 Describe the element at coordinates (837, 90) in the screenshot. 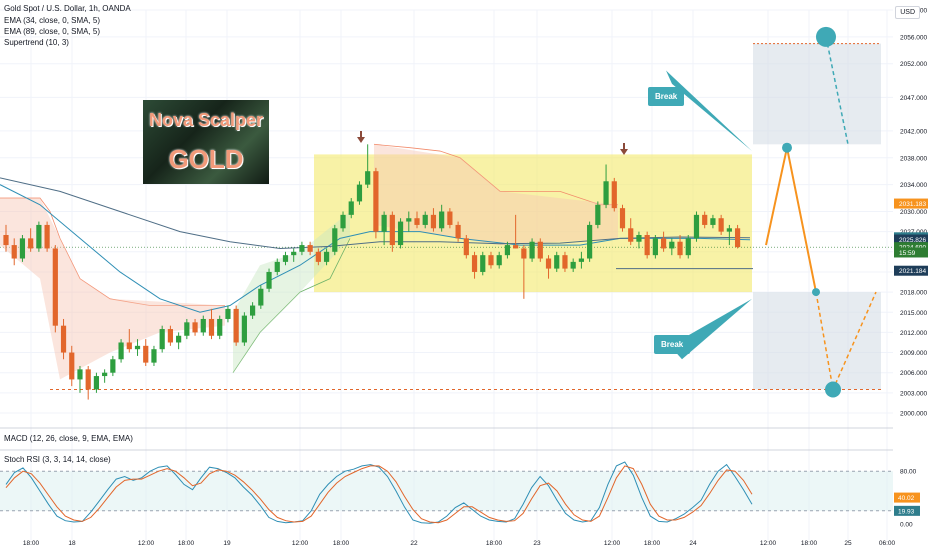

I see `projection-upper-dashed` at that location.